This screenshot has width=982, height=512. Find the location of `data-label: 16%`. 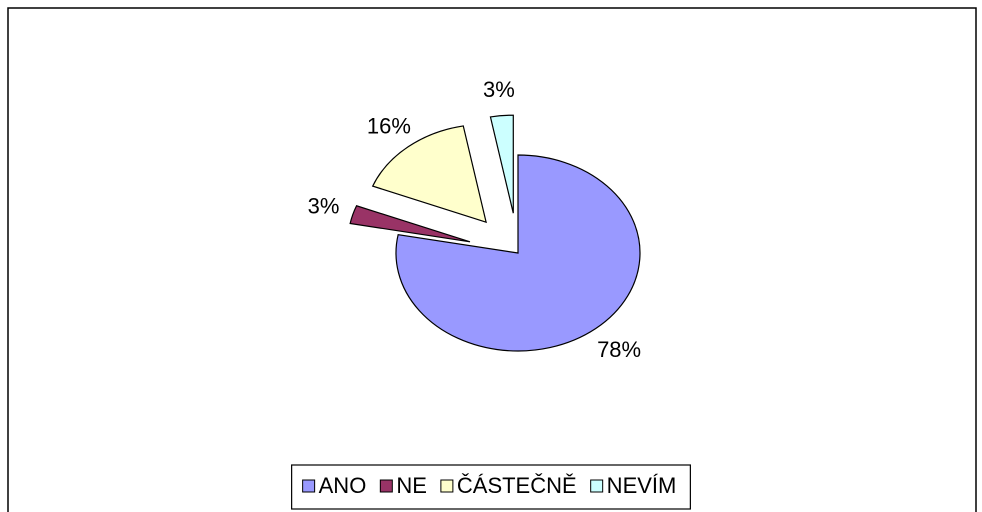

data-label: 16% is located at coordinates (389, 126).